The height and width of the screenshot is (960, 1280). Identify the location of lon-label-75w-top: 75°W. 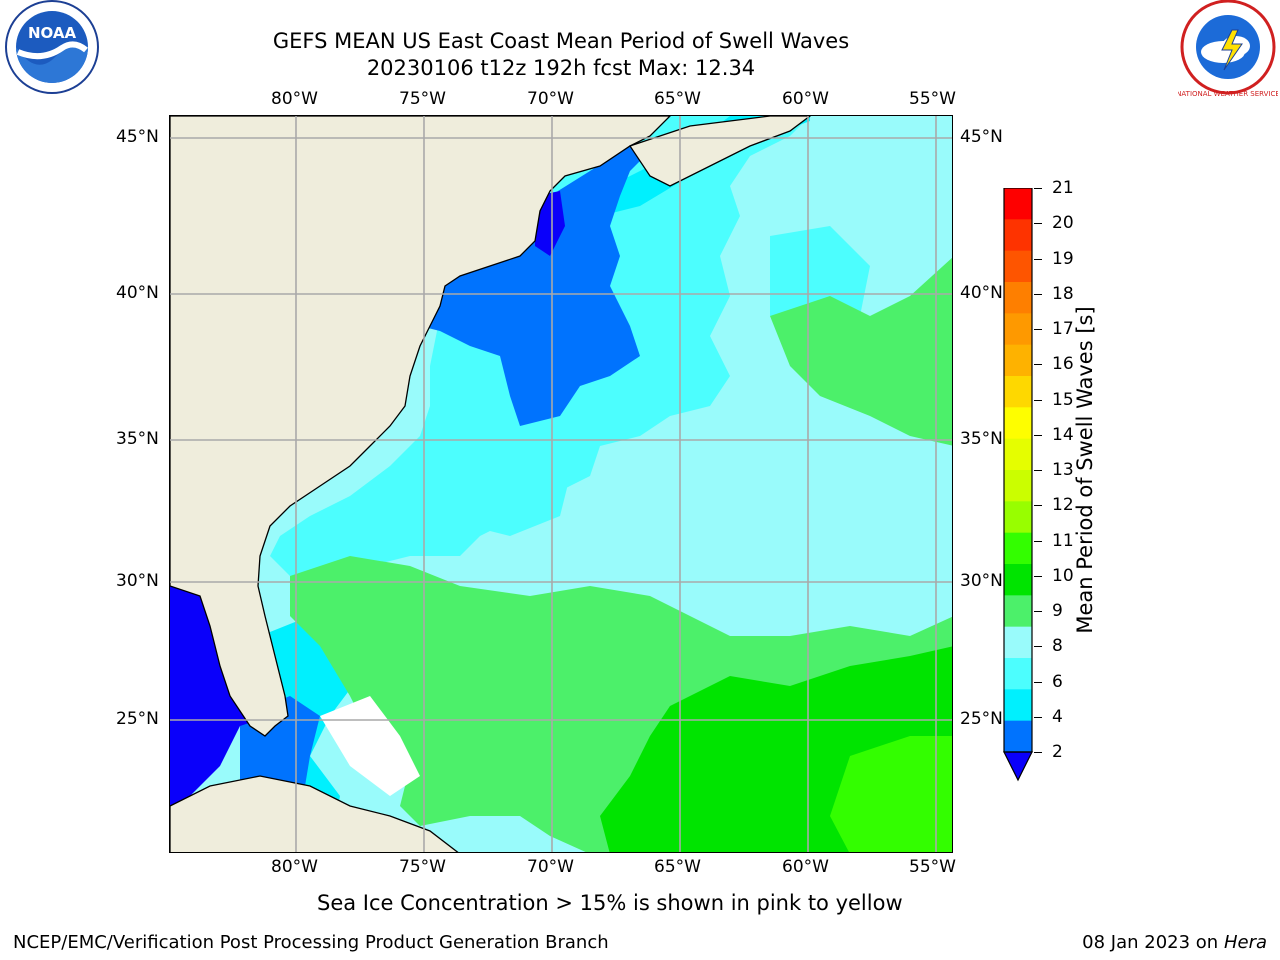
(422, 99).